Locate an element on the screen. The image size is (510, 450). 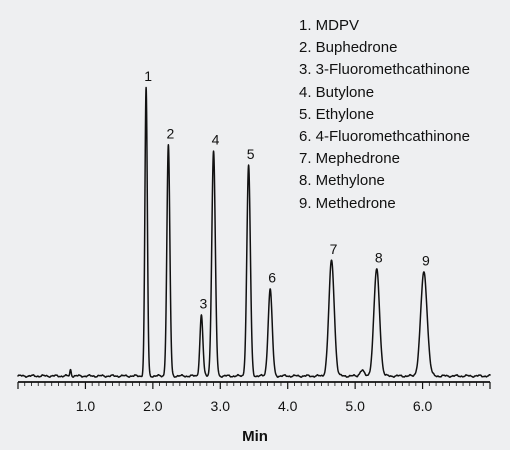
x-tick-label: 1.0 is located at coordinates (86, 406).